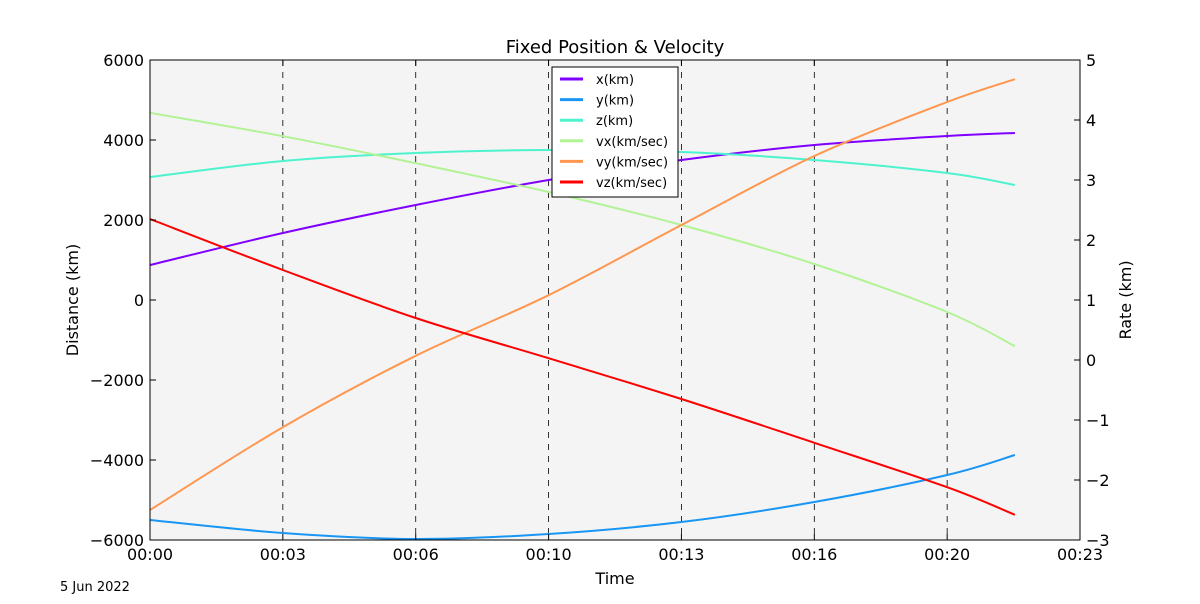 The width and height of the screenshot is (1200, 604). I want to click on y-left-tick-label: −6000, so click(117, 540).